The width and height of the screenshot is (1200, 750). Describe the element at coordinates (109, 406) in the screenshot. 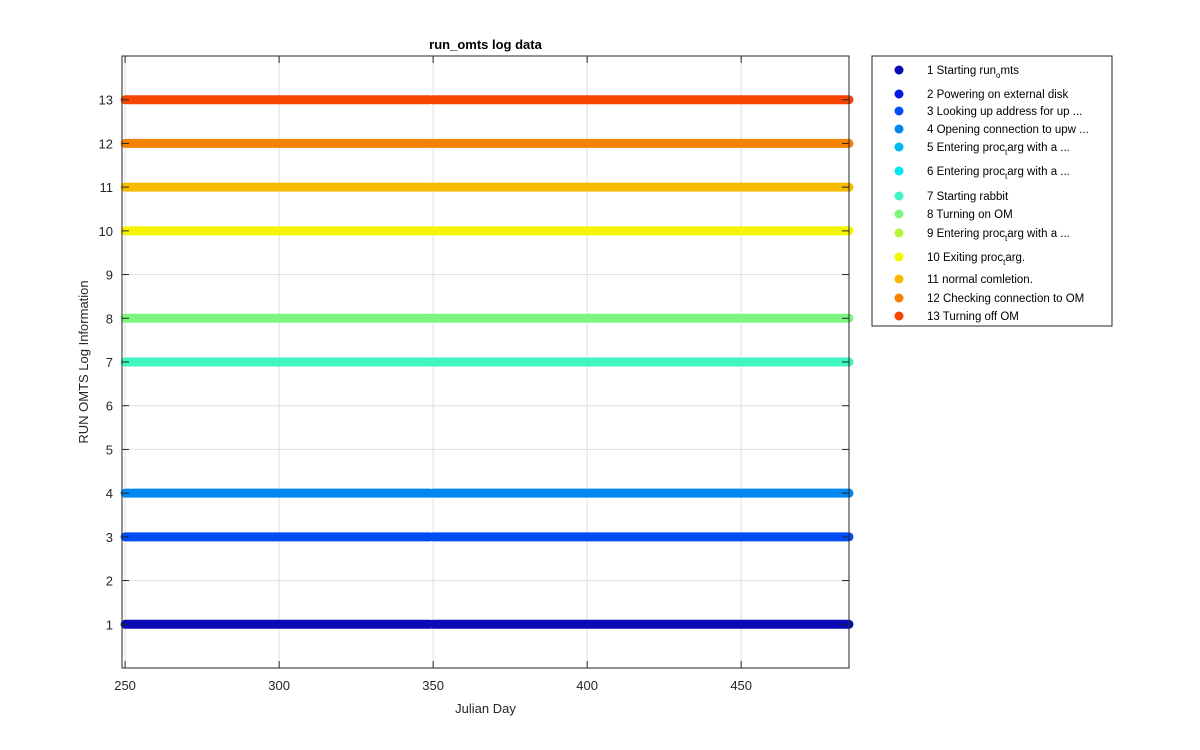

I see `y-tick-label: 6` at that location.